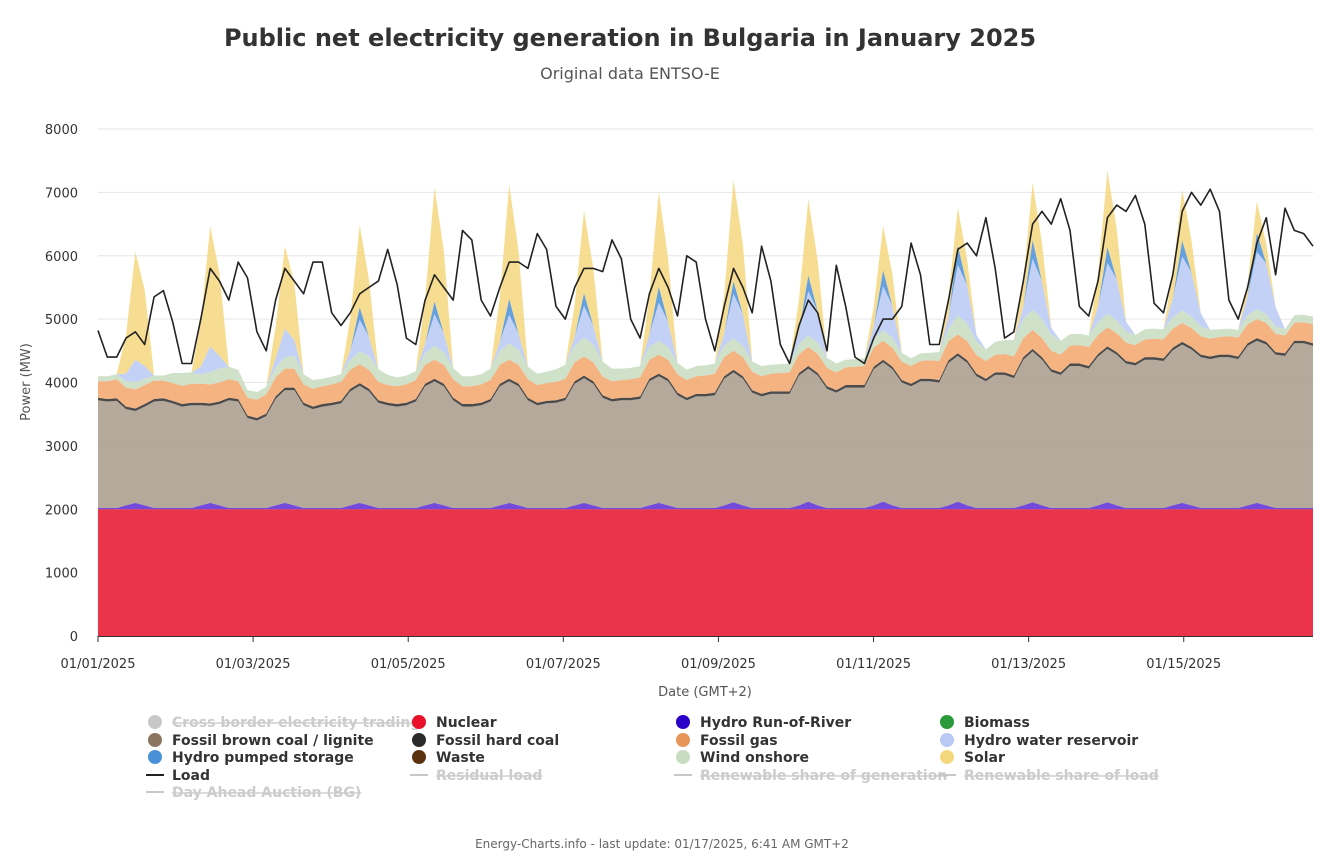 The height and width of the screenshot is (857, 1337). I want to click on y-axis: 0 1000 2000 3000 4000 5000 6000 7000 8000, so click(61, 384).